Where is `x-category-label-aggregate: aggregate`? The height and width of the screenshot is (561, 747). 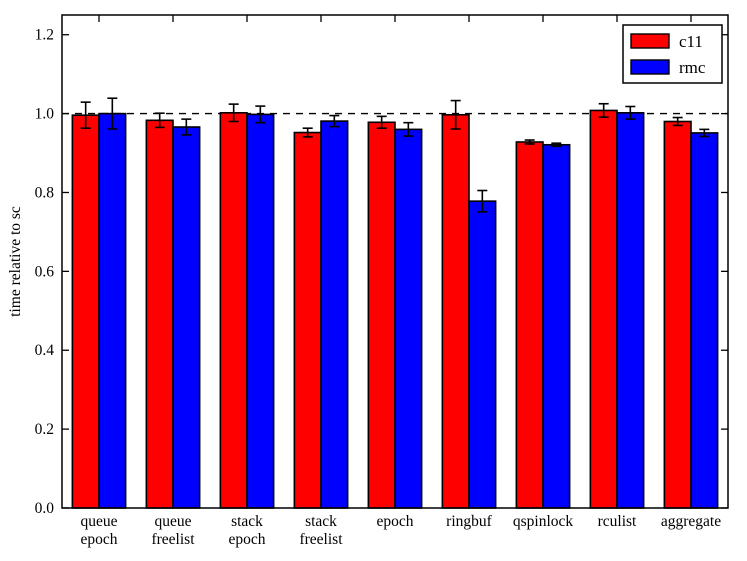
x-category-label-aggregate: aggregate is located at coordinates (691, 521).